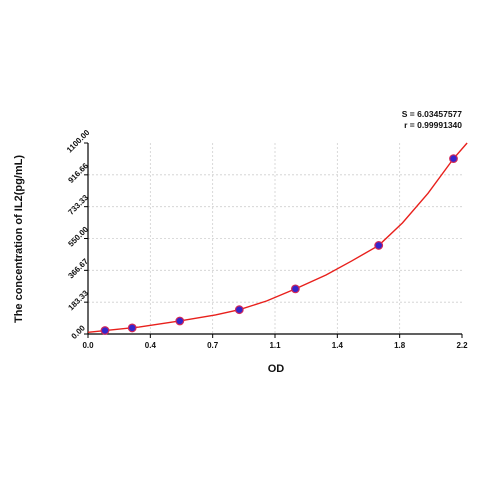  I want to click on x-tick-label: 1.8, so click(400, 345).